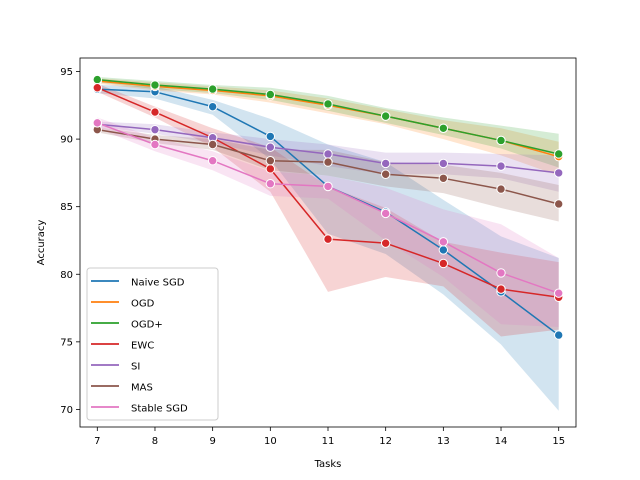 The height and width of the screenshot is (480, 640). What do you see at coordinates (66, 207) in the screenshot?
I see `y-tick-label: 85` at bounding box center [66, 207].